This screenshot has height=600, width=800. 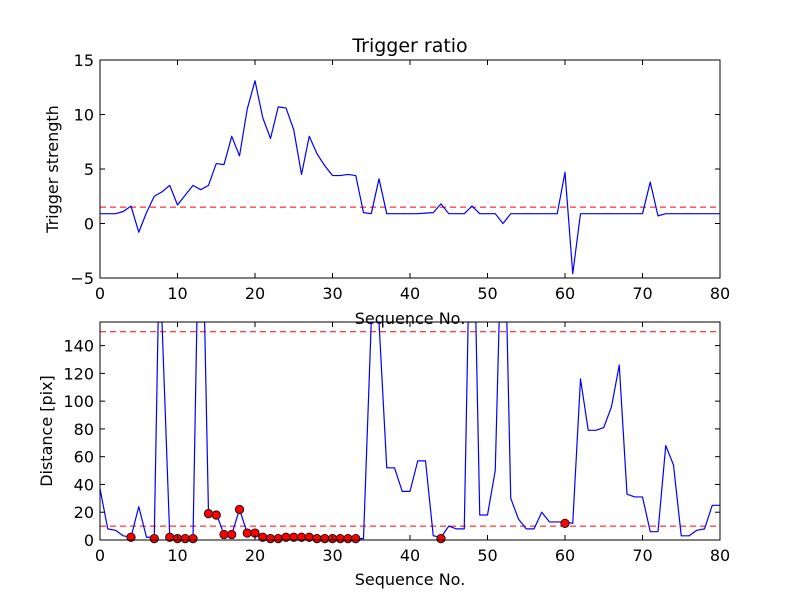 I want to click on top-ylabel: Trigger strength, so click(x=52, y=169).